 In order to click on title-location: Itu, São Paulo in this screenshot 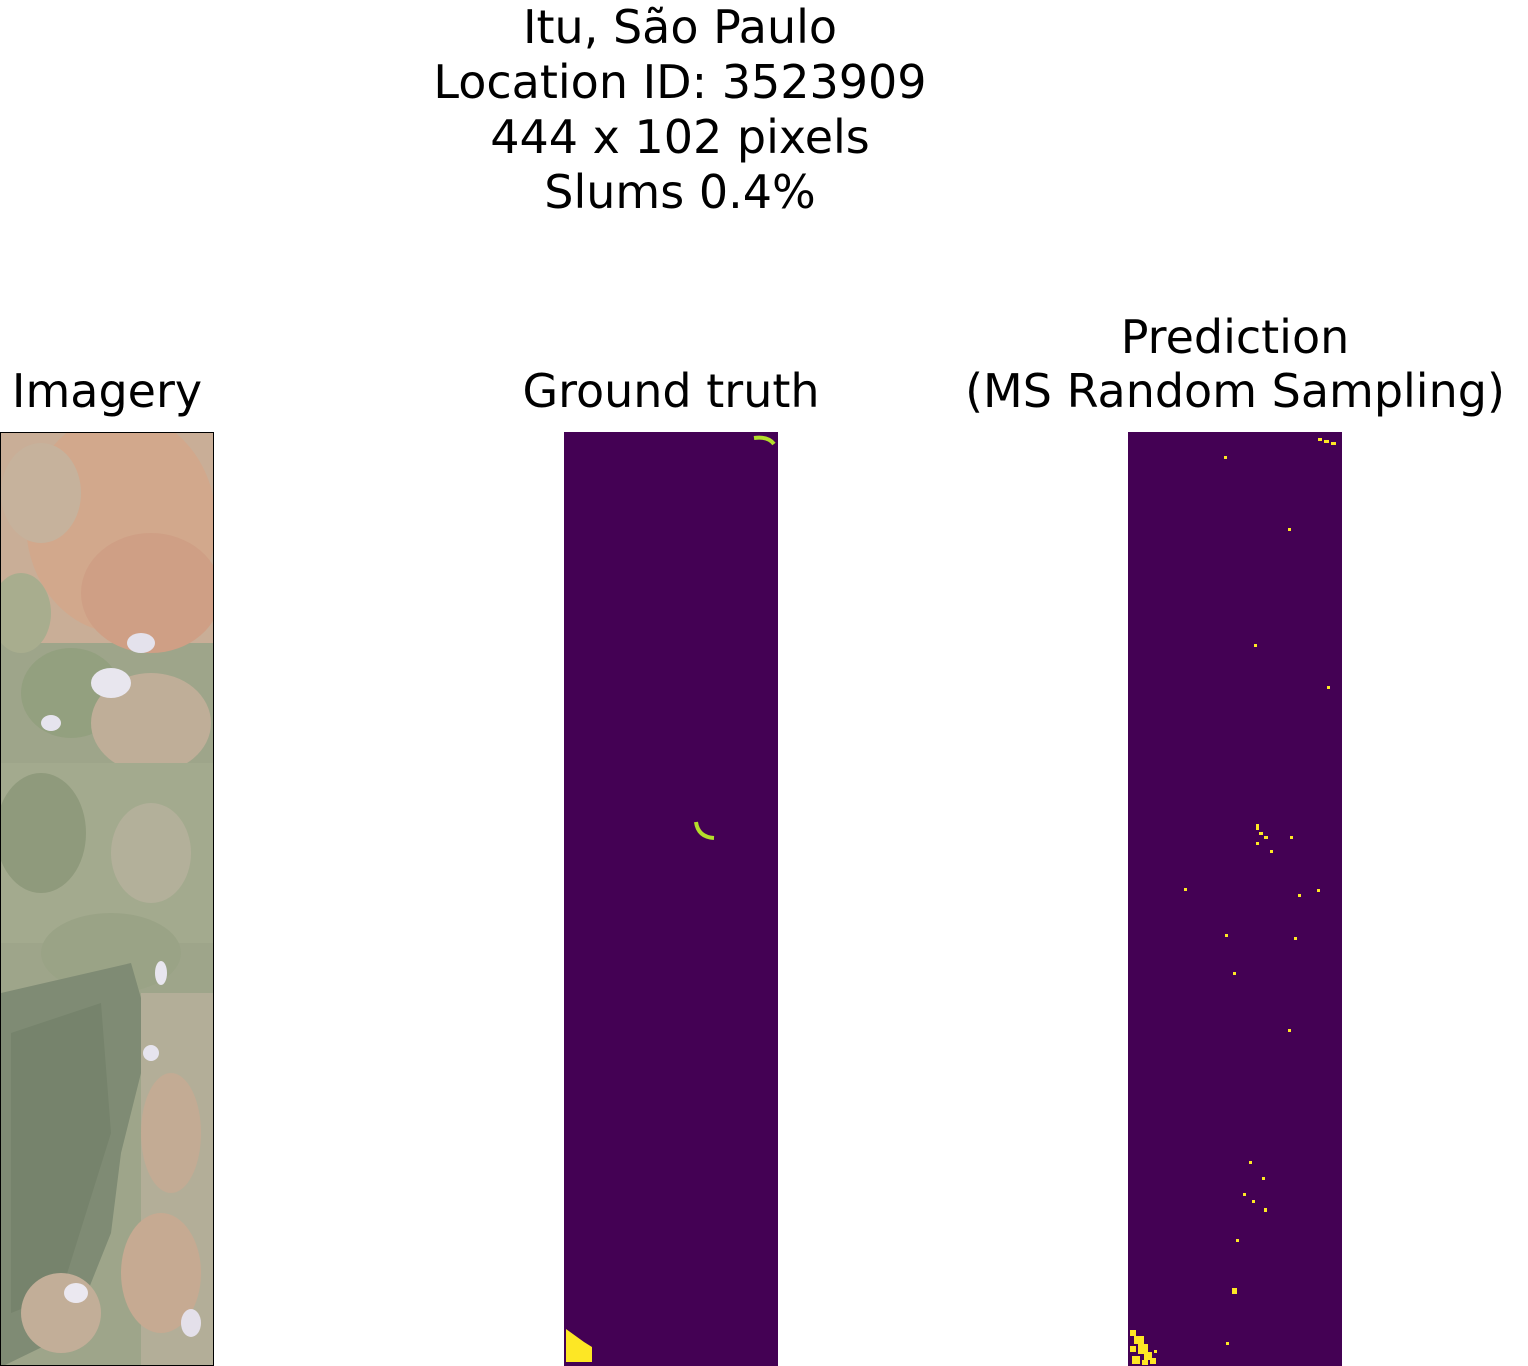, I will do `click(680, 27)`.